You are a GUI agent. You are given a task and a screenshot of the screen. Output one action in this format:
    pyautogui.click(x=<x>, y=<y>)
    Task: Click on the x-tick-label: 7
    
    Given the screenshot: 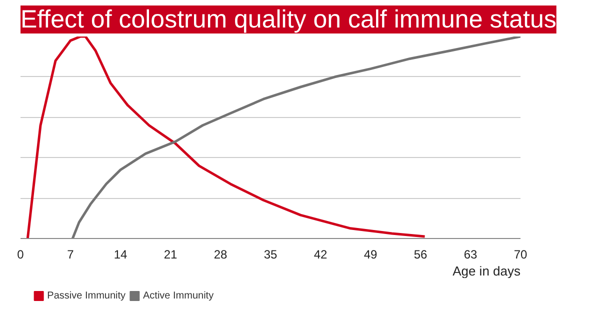 What is the action you would take?
    pyautogui.click(x=70, y=255)
    